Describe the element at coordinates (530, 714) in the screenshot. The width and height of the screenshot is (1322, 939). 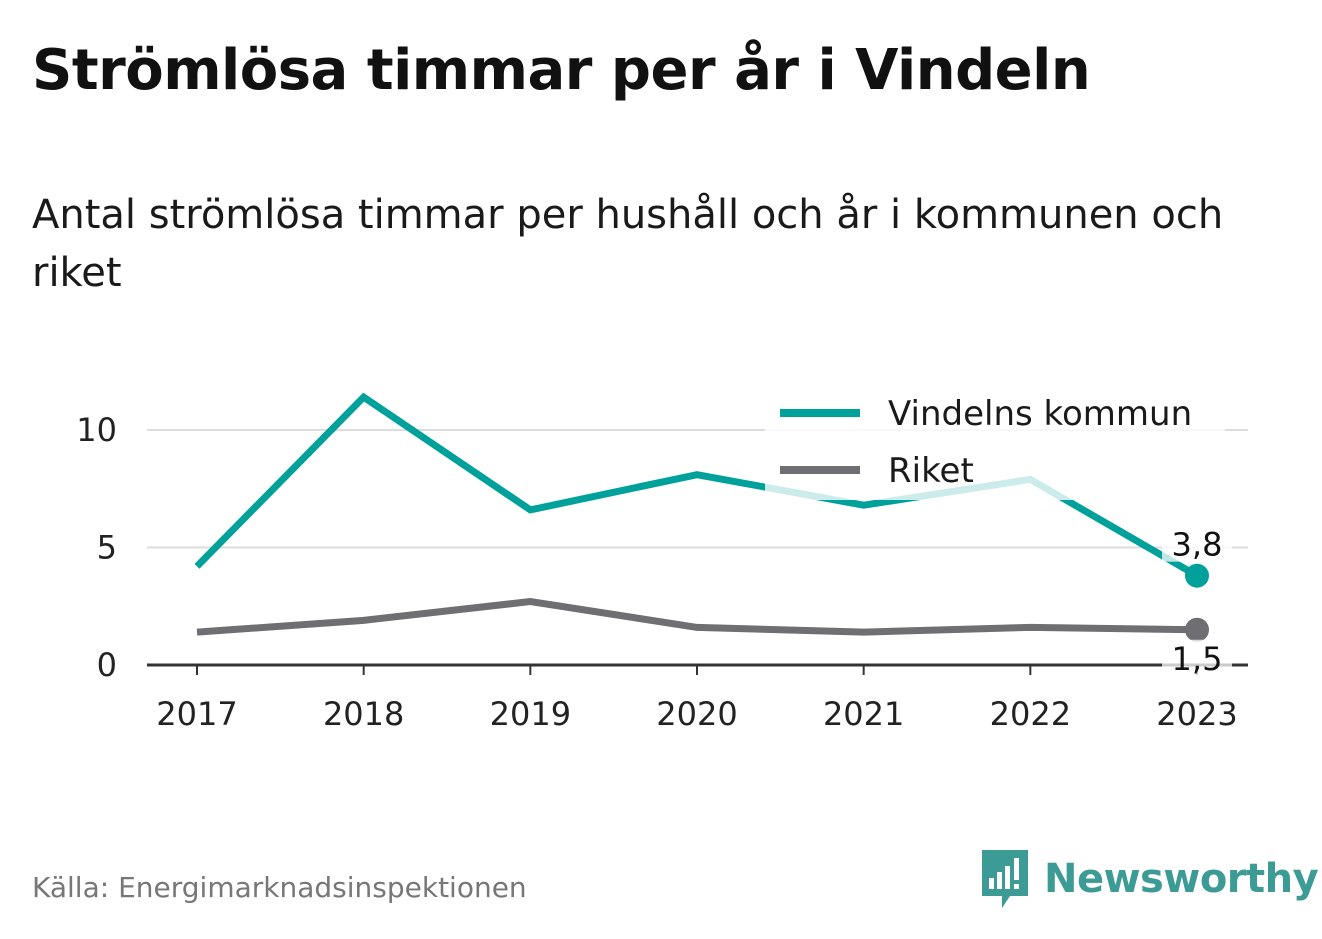
I see `x-tick-label: 2019` at that location.